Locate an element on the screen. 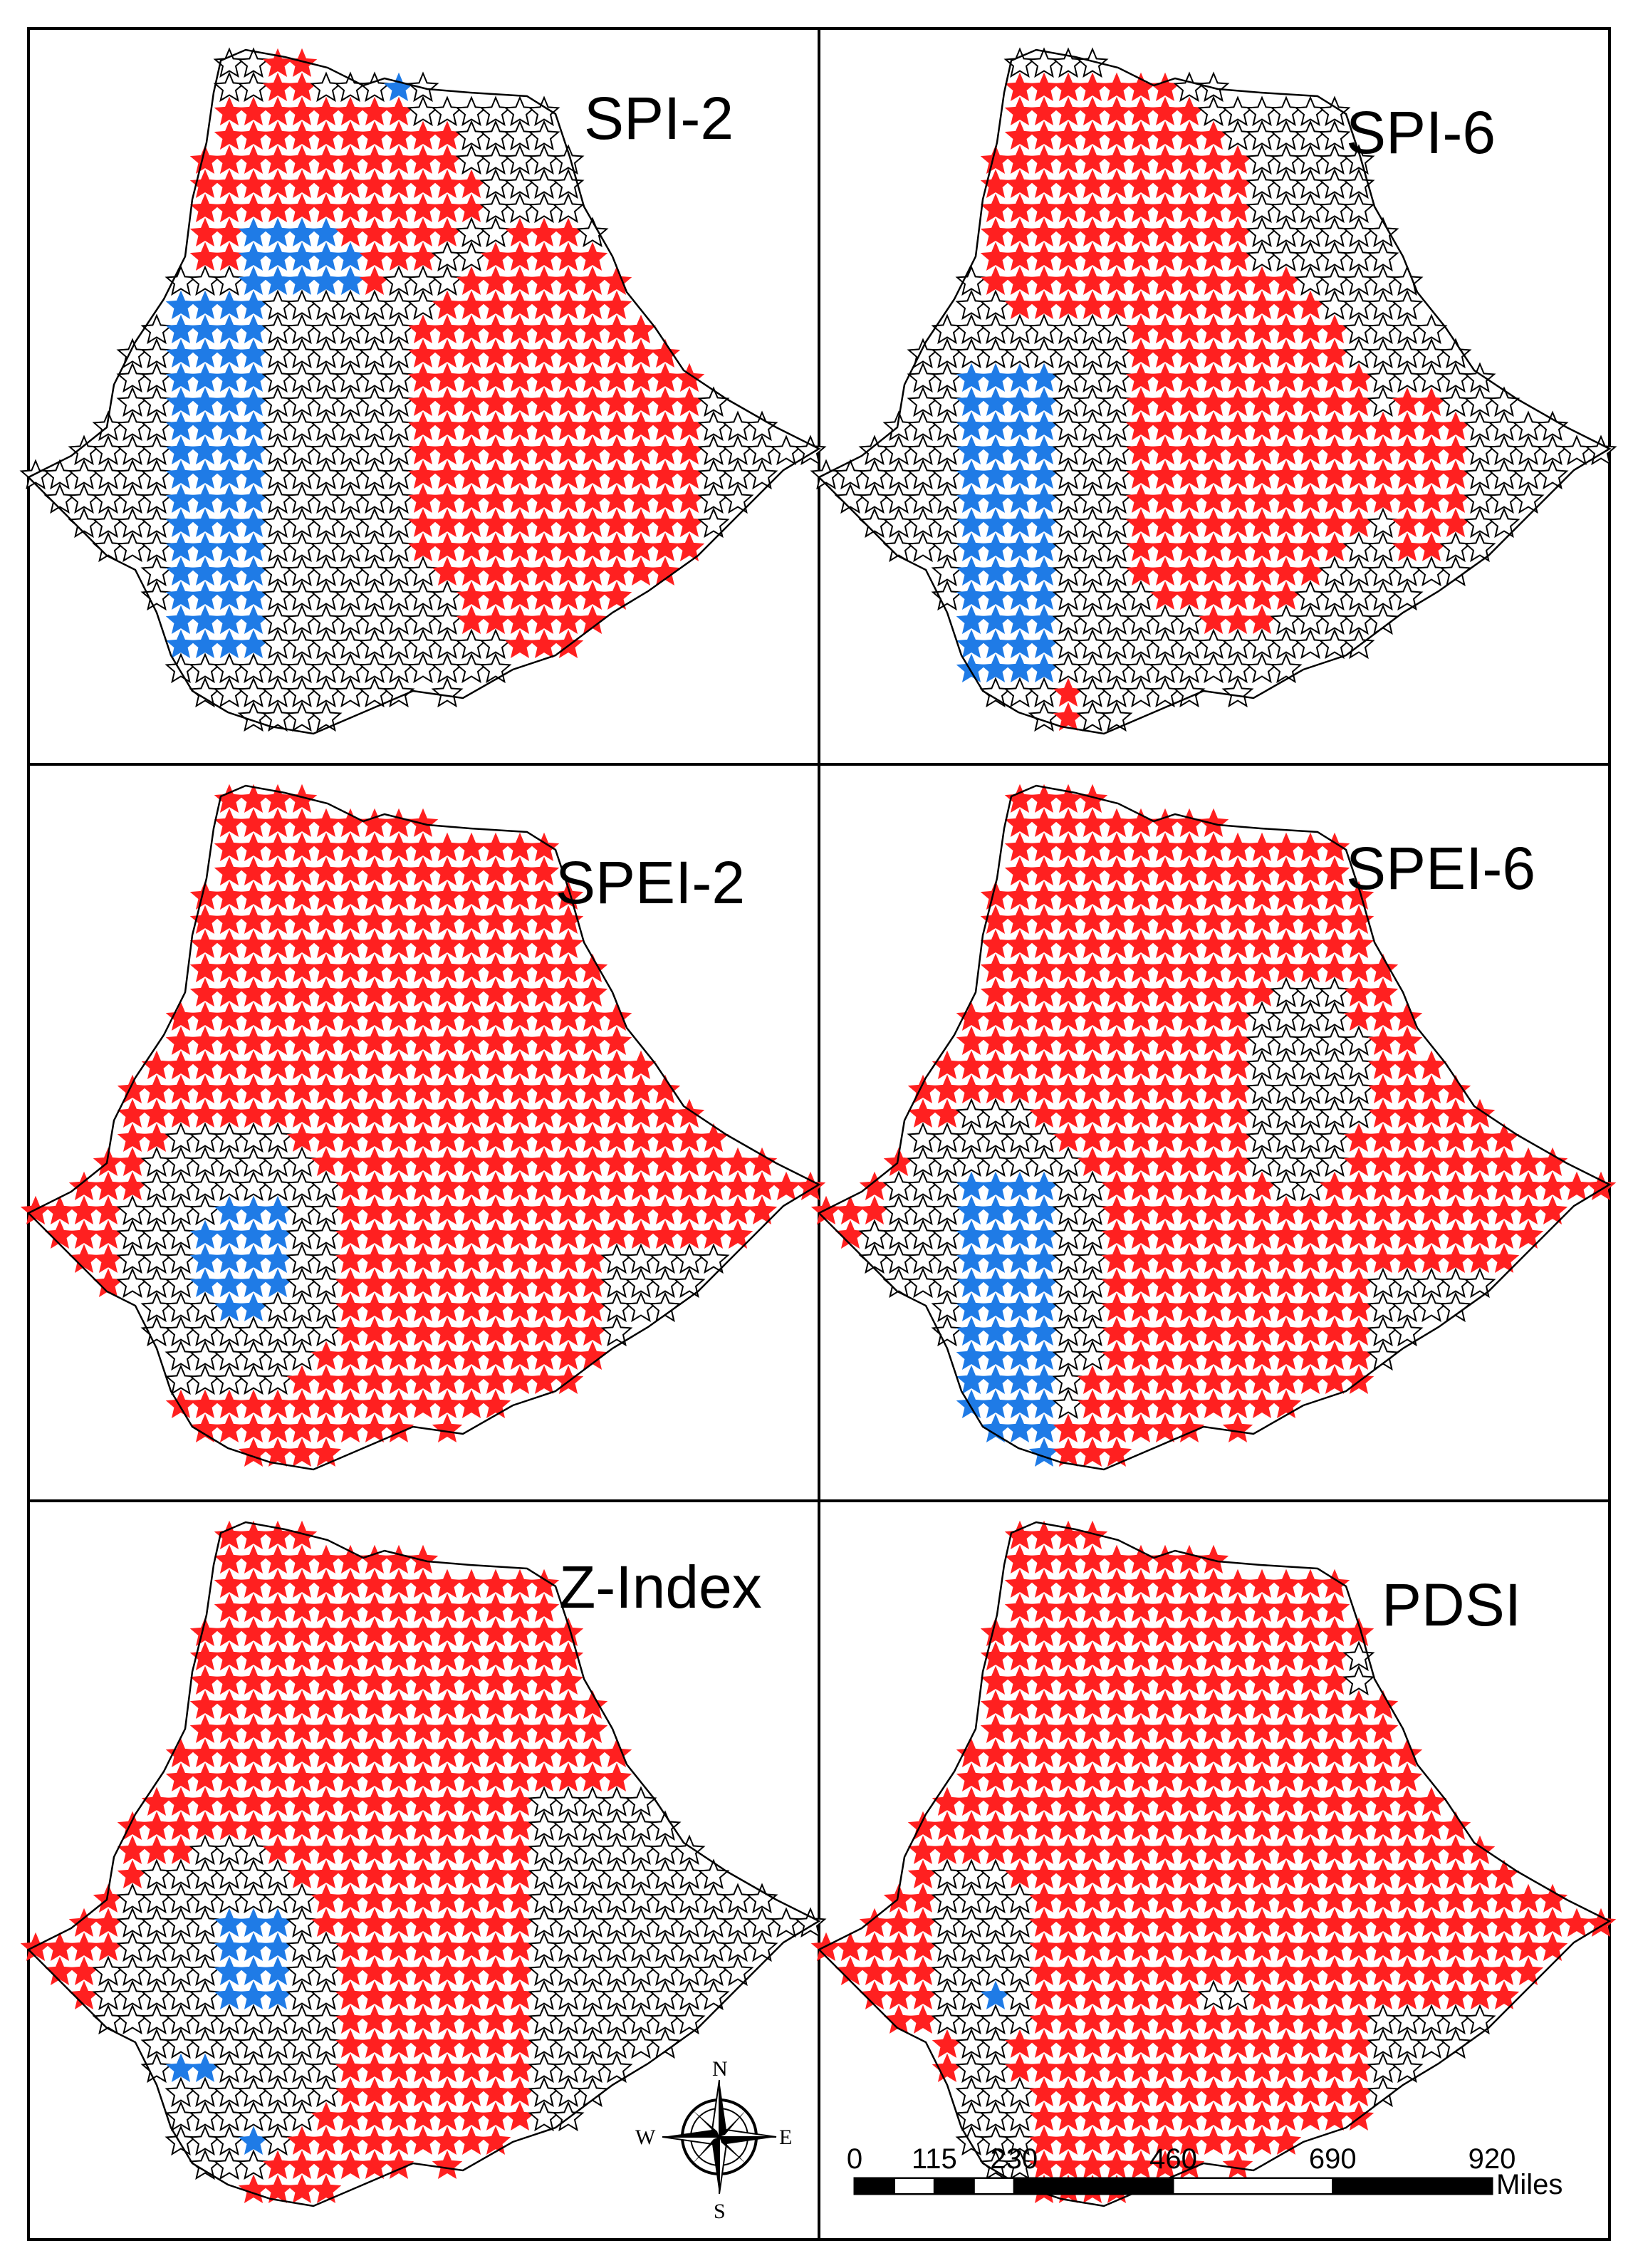 The width and height of the screenshot is (1638, 2268). scale-bar-tick-label: 115 is located at coordinates (934, 2159).